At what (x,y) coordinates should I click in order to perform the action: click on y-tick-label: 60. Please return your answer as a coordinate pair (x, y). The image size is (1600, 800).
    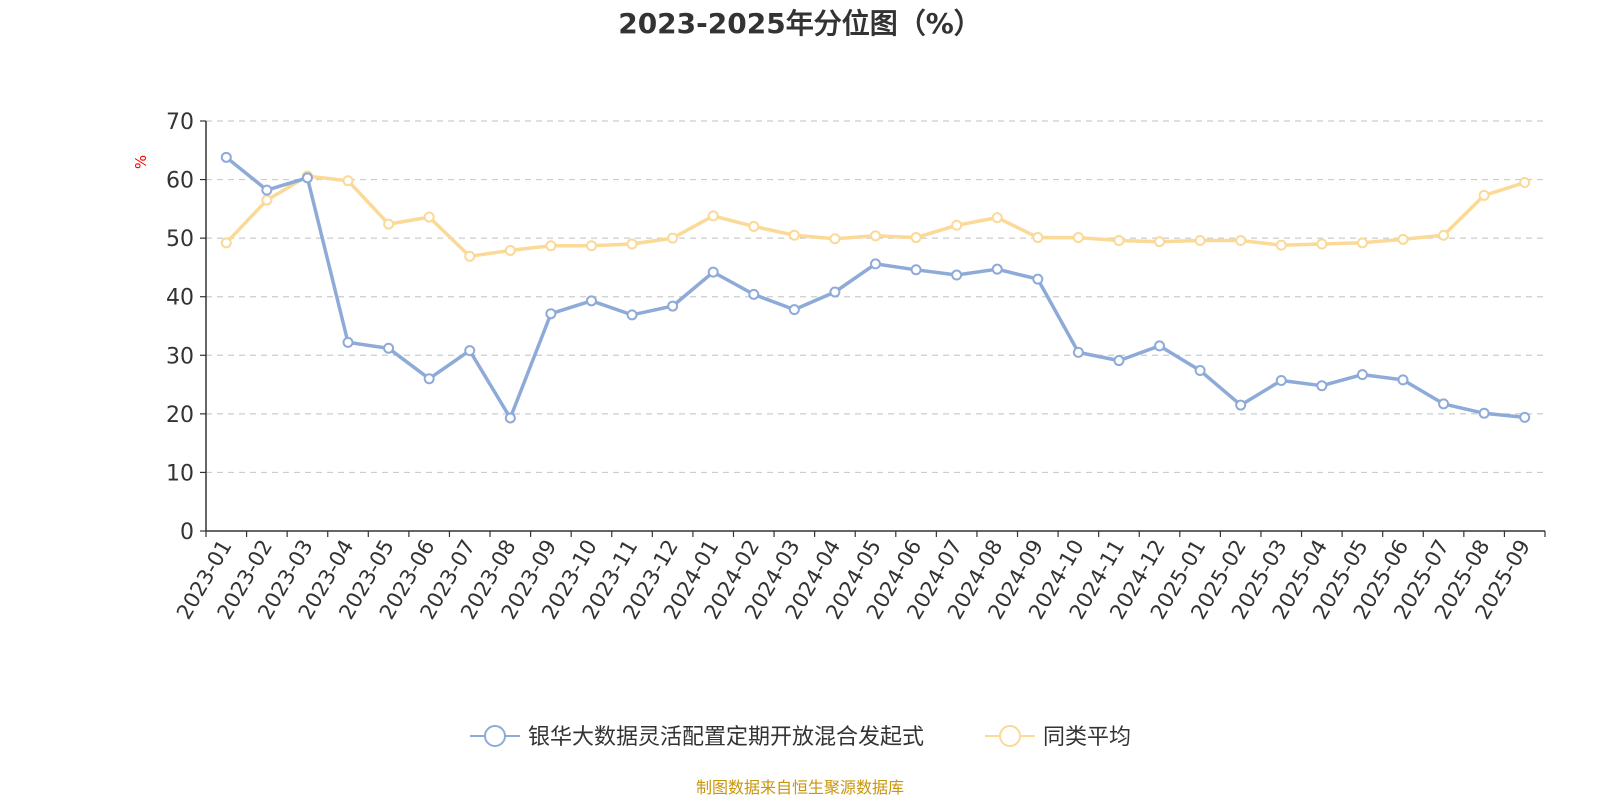
    Looking at the image, I should click on (180, 181).